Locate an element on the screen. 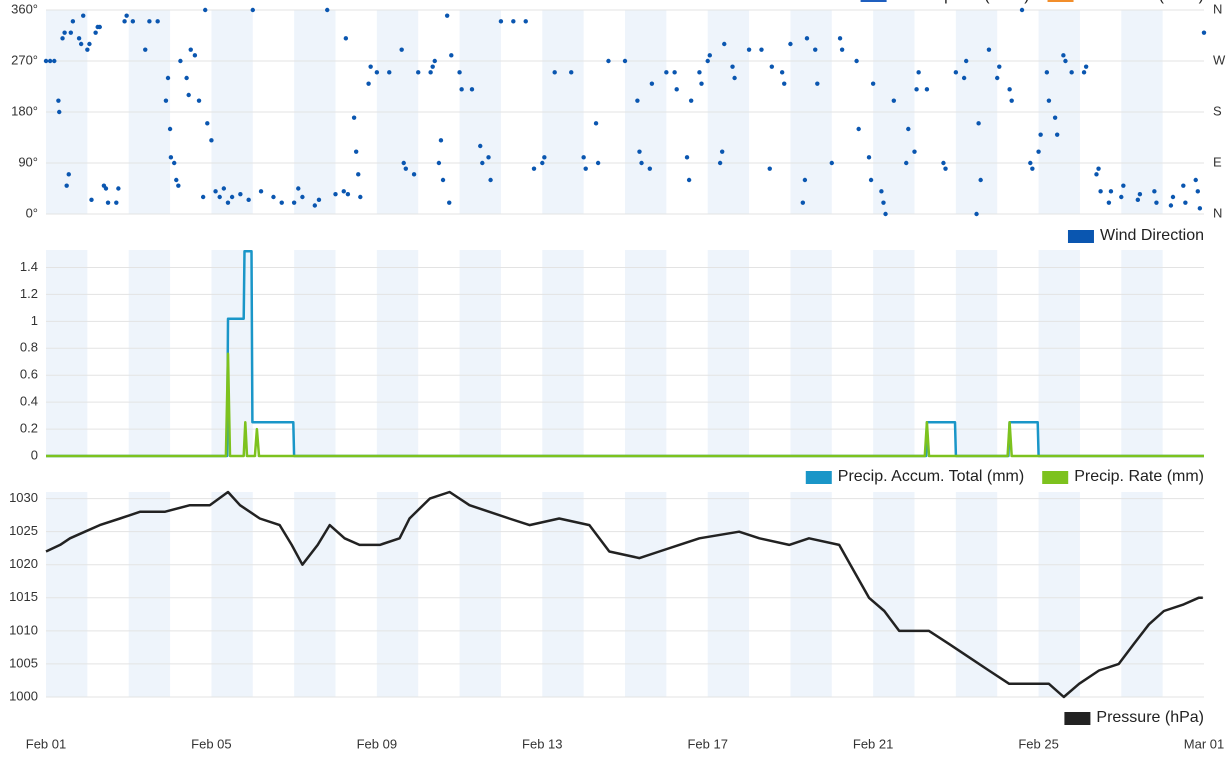 This screenshot has width=1226, height=769. legend-label: Wind Direction is located at coordinates (1152, 235).